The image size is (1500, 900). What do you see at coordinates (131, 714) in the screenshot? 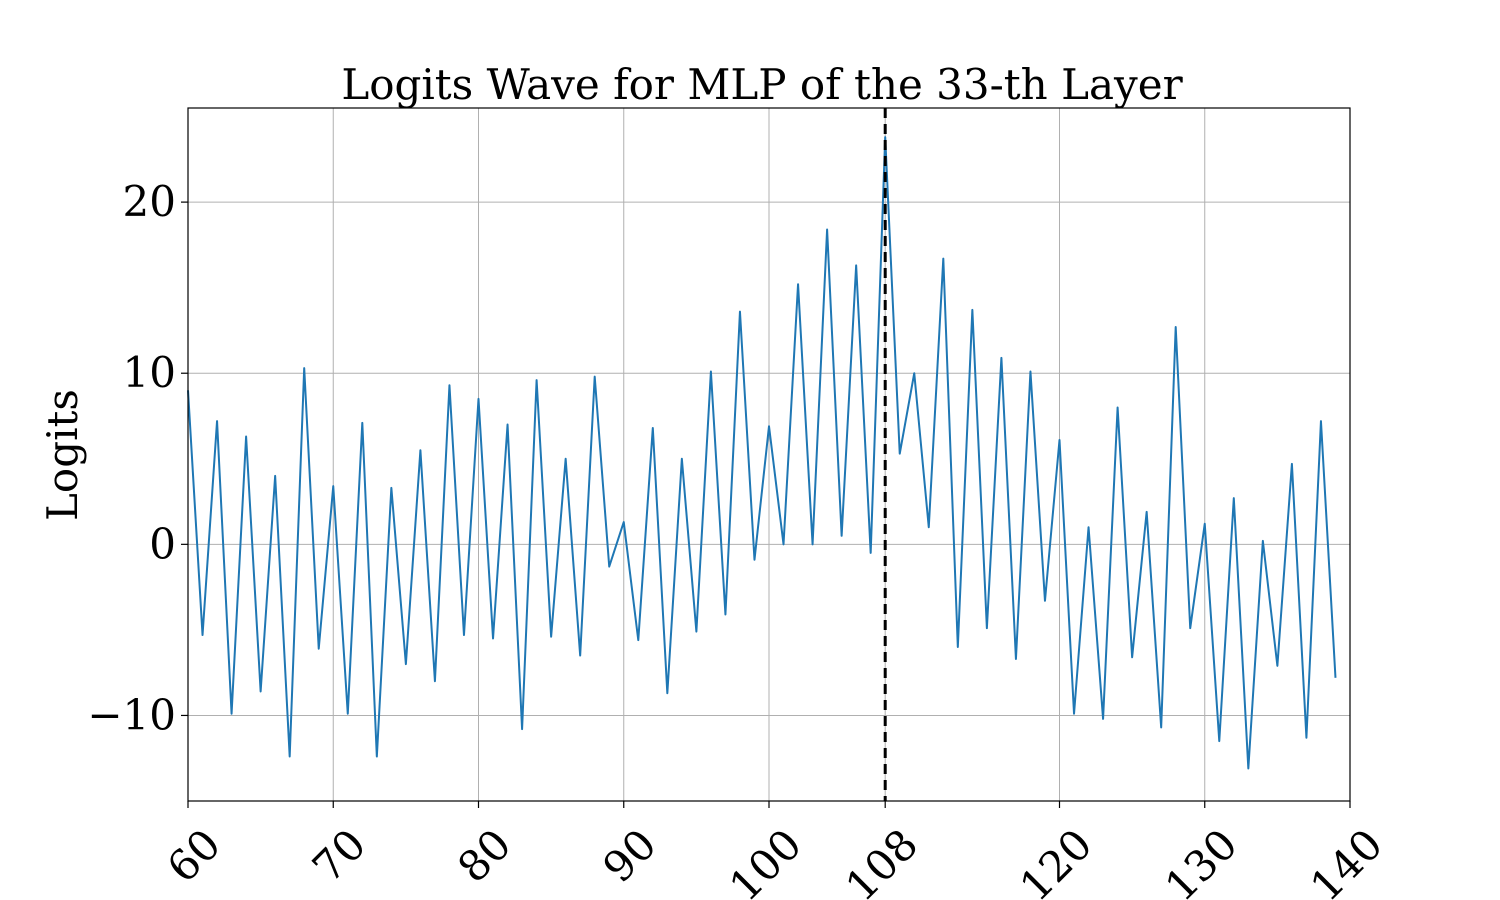
I see `y-tick-label: −10` at bounding box center [131, 714].